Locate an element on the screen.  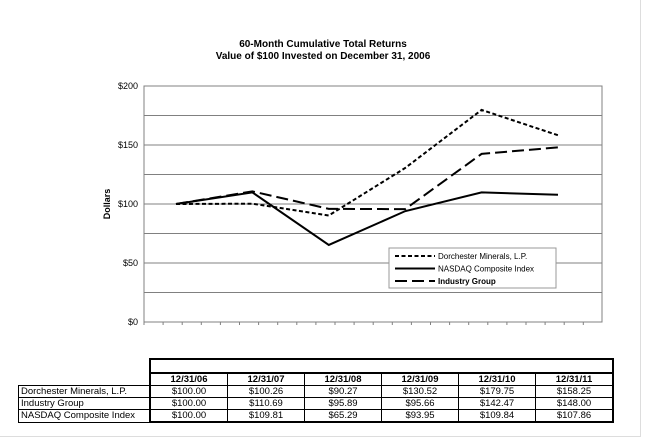
table-cell: $142.47 is located at coordinates (497, 403).